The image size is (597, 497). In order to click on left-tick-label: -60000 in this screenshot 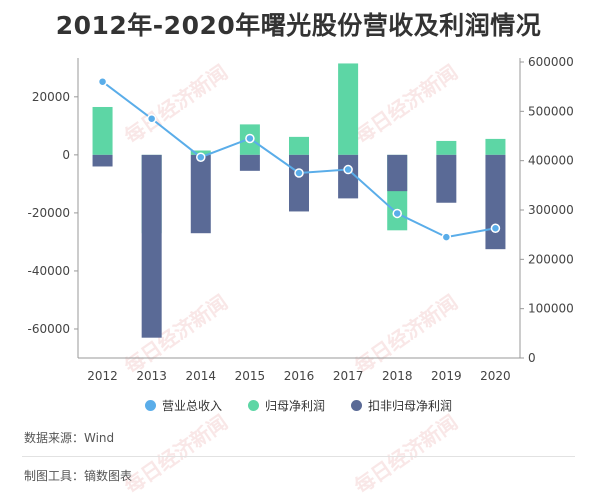, I will do `click(48, 329)`.